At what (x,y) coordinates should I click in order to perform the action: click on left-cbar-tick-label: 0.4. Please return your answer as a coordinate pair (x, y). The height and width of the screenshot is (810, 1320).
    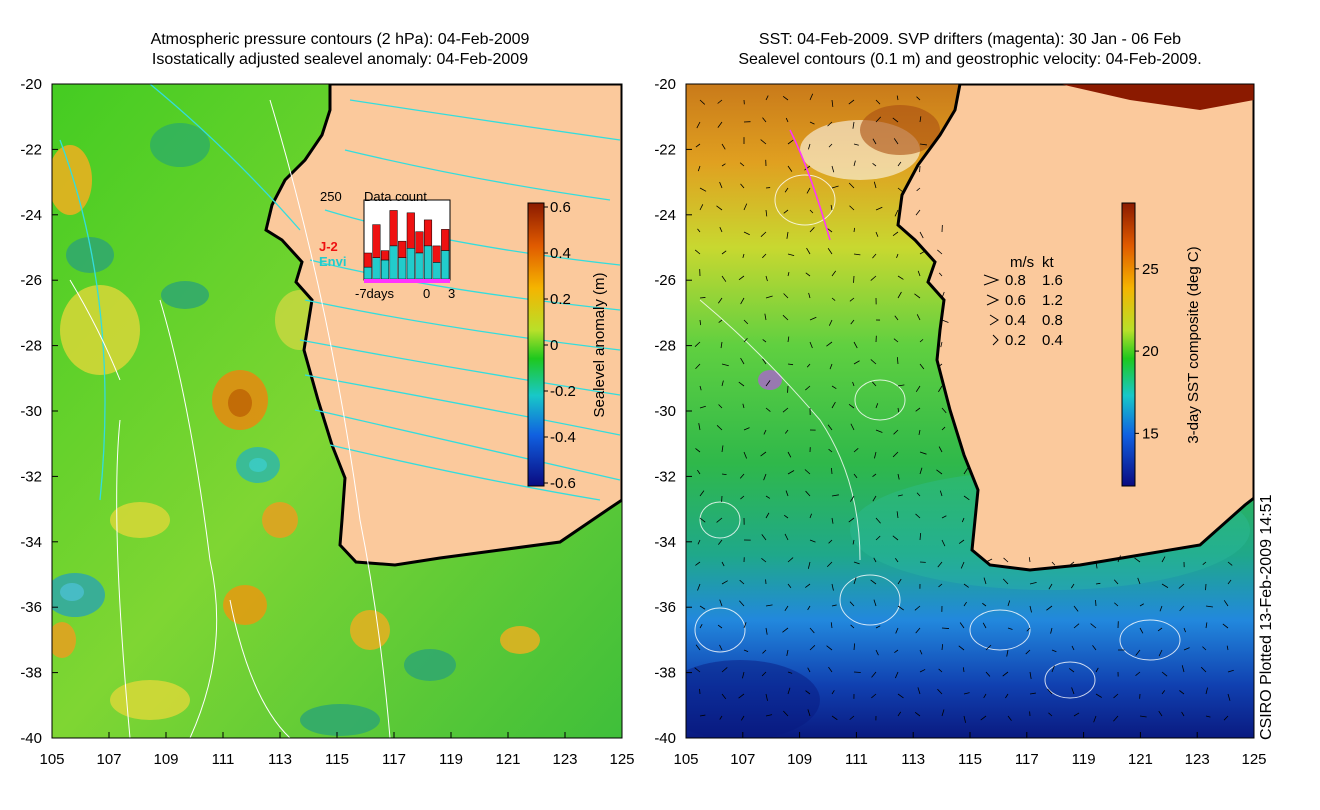
    Looking at the image, I should click on (560, 253).